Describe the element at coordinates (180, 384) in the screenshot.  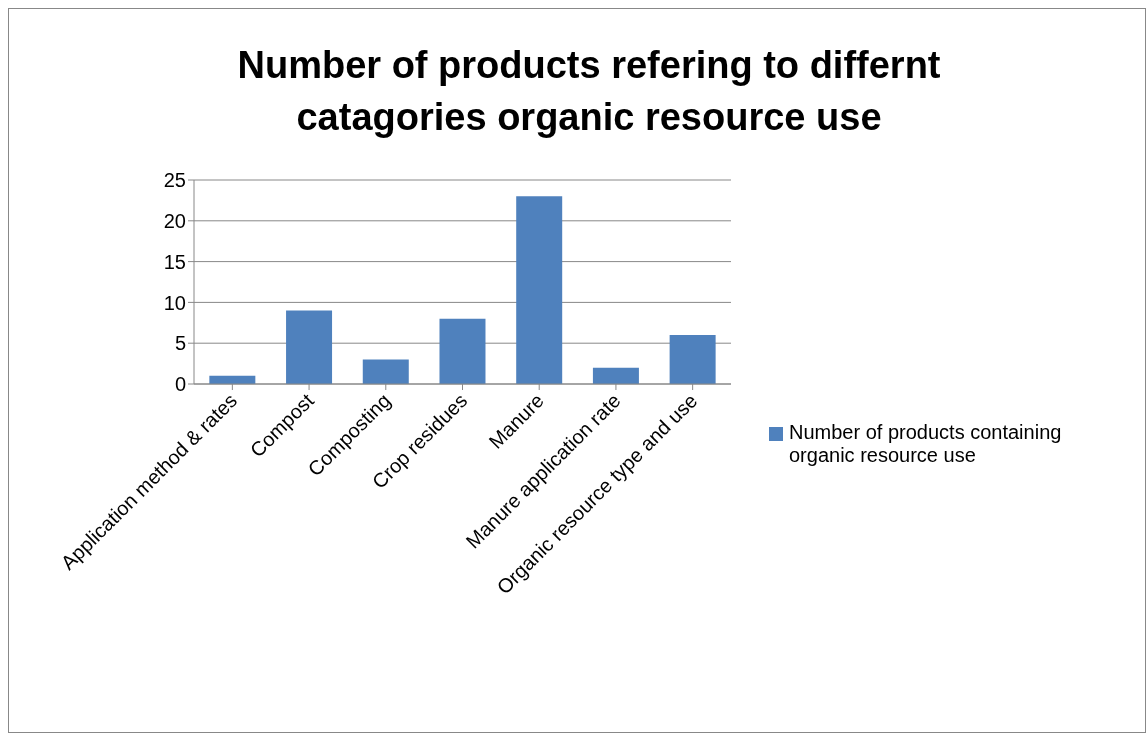
I see `y-tick-label: 0` at that location.